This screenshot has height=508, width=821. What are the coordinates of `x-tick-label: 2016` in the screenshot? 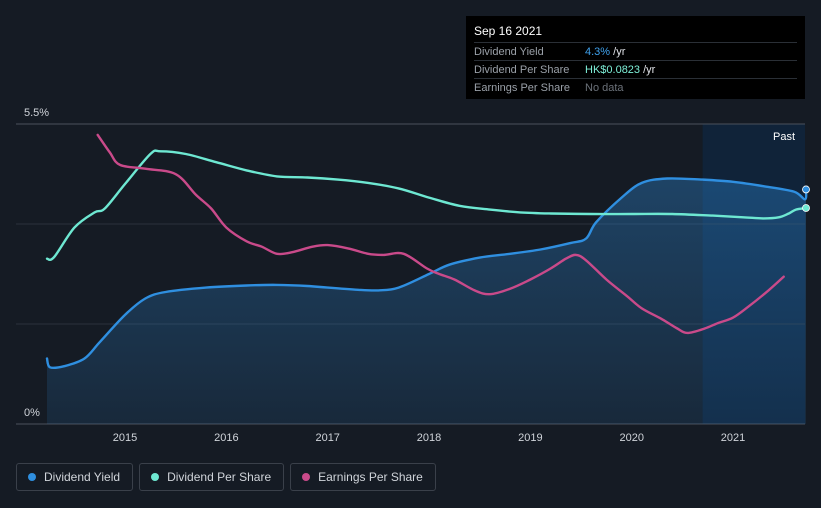 It's located at (226, 438).